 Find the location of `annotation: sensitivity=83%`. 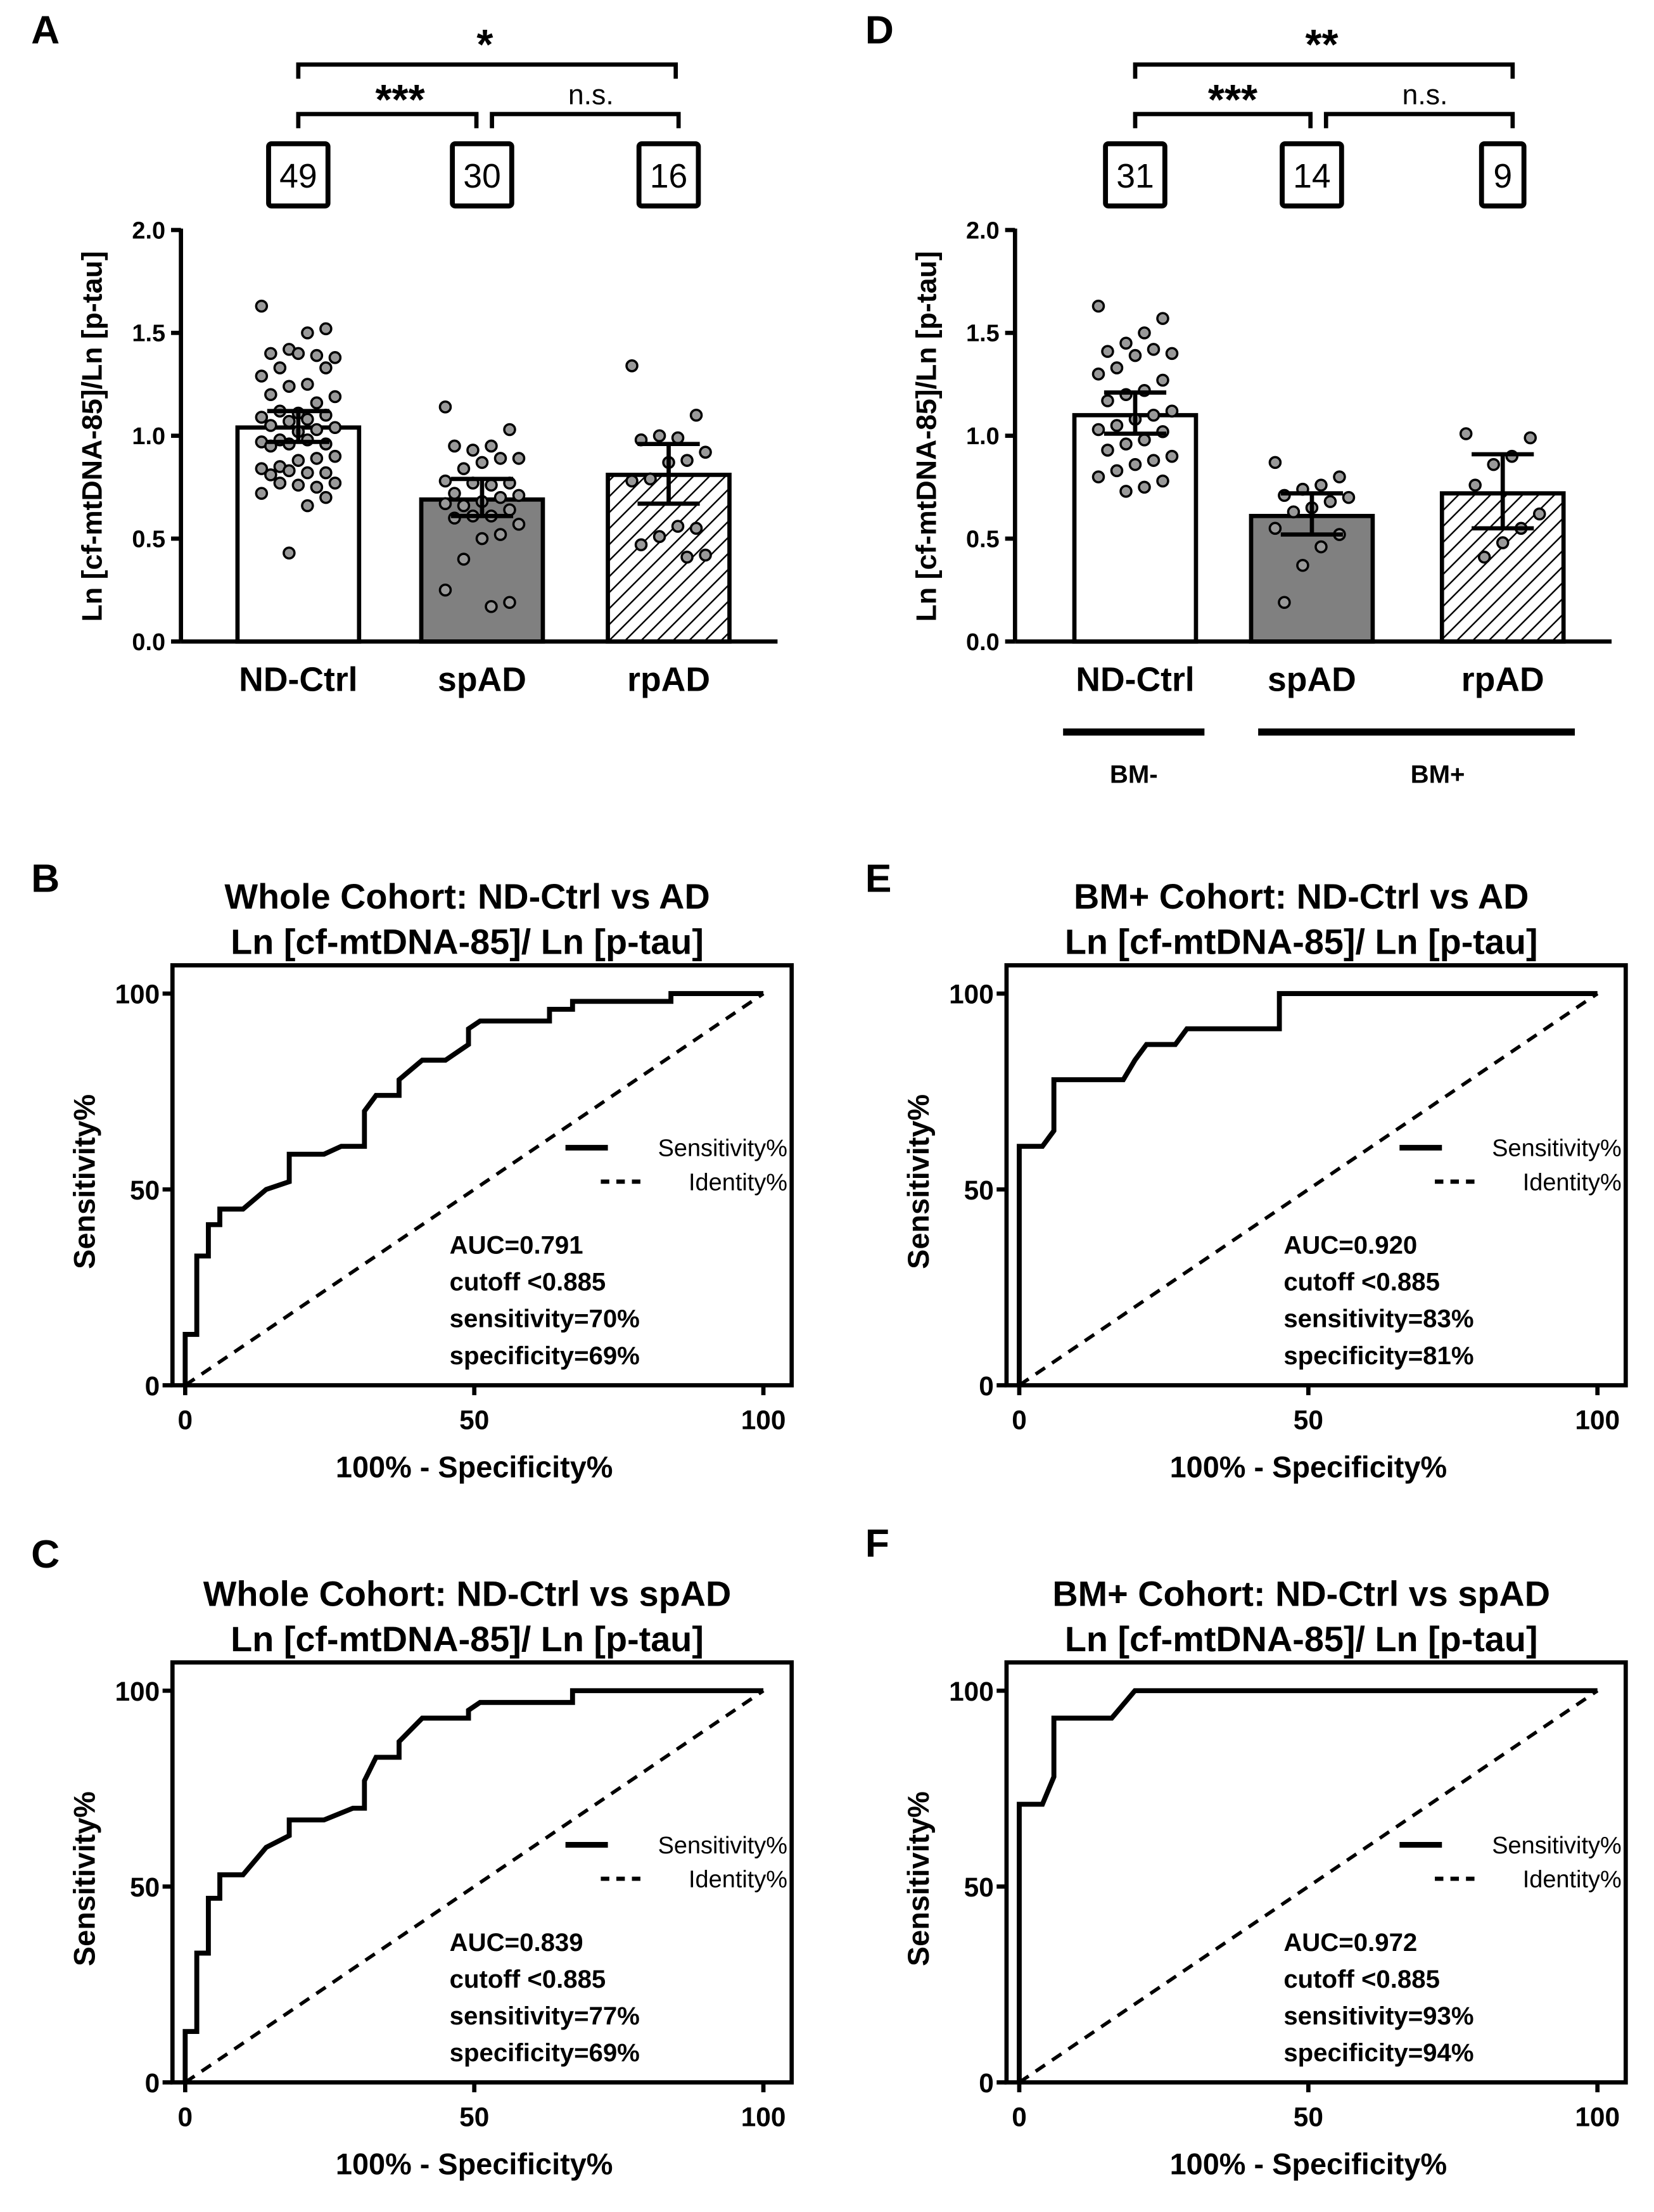

annotation: sensitivity=83% is located at coordinates (1378, 1319).